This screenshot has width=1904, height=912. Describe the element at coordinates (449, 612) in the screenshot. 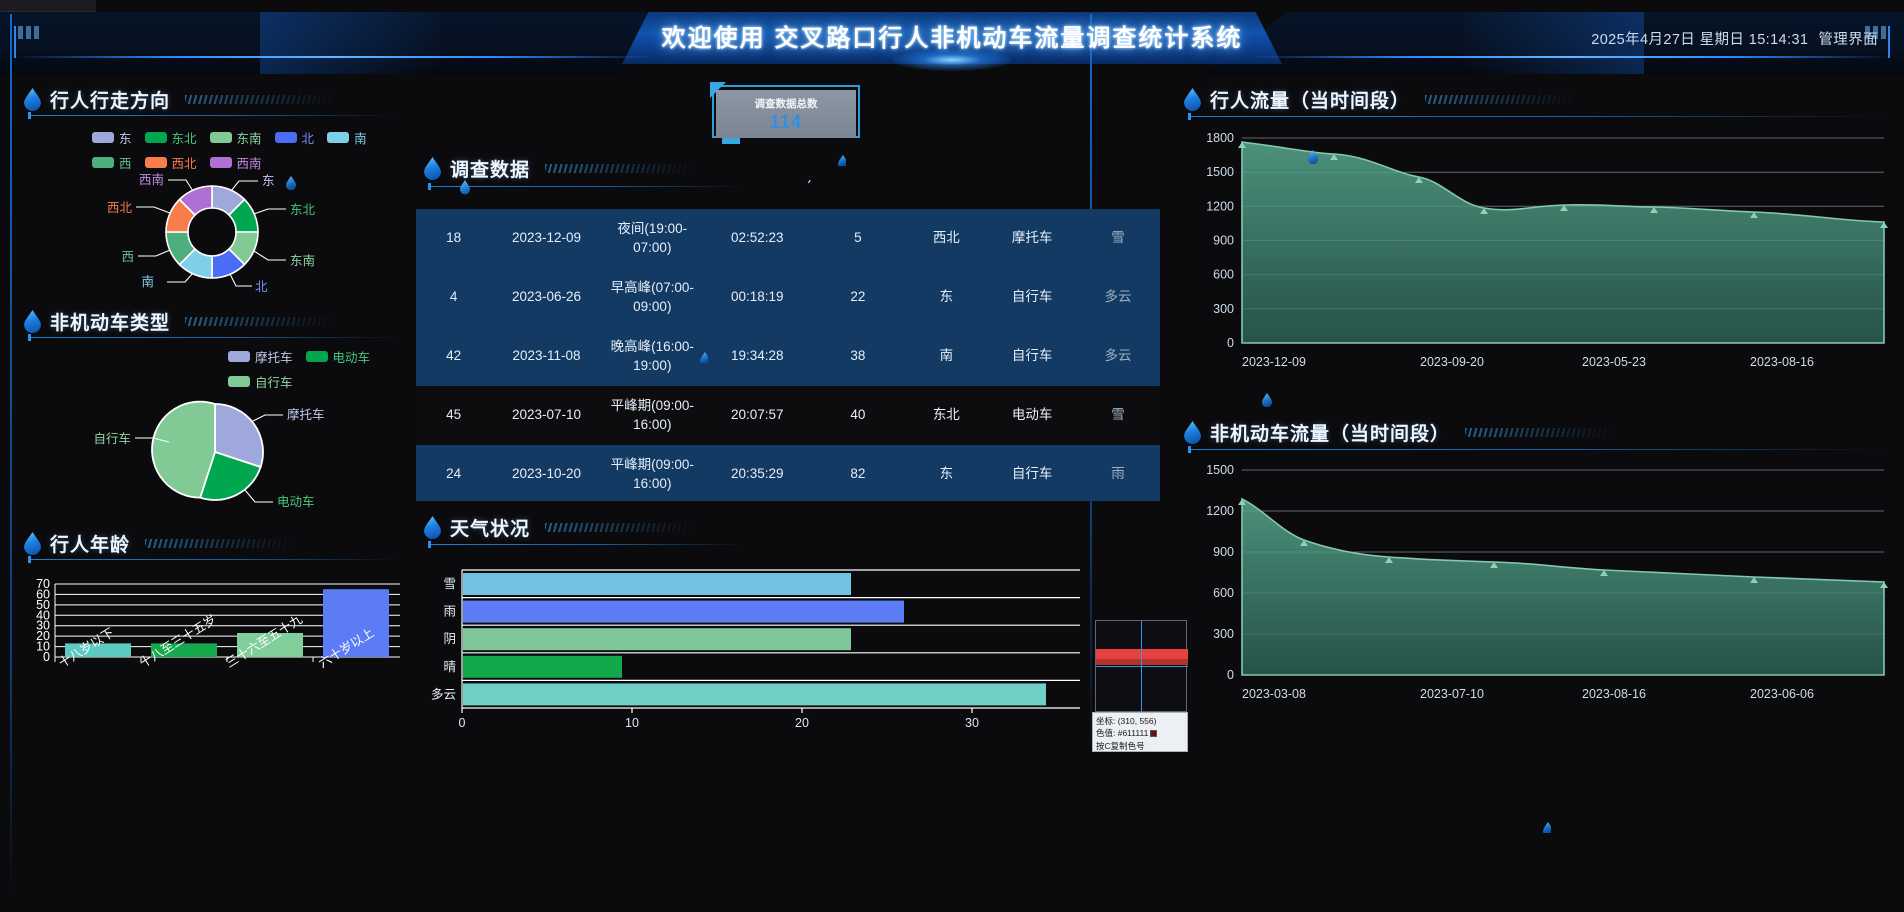

I see `axis-y-tick: 雨` at that location.